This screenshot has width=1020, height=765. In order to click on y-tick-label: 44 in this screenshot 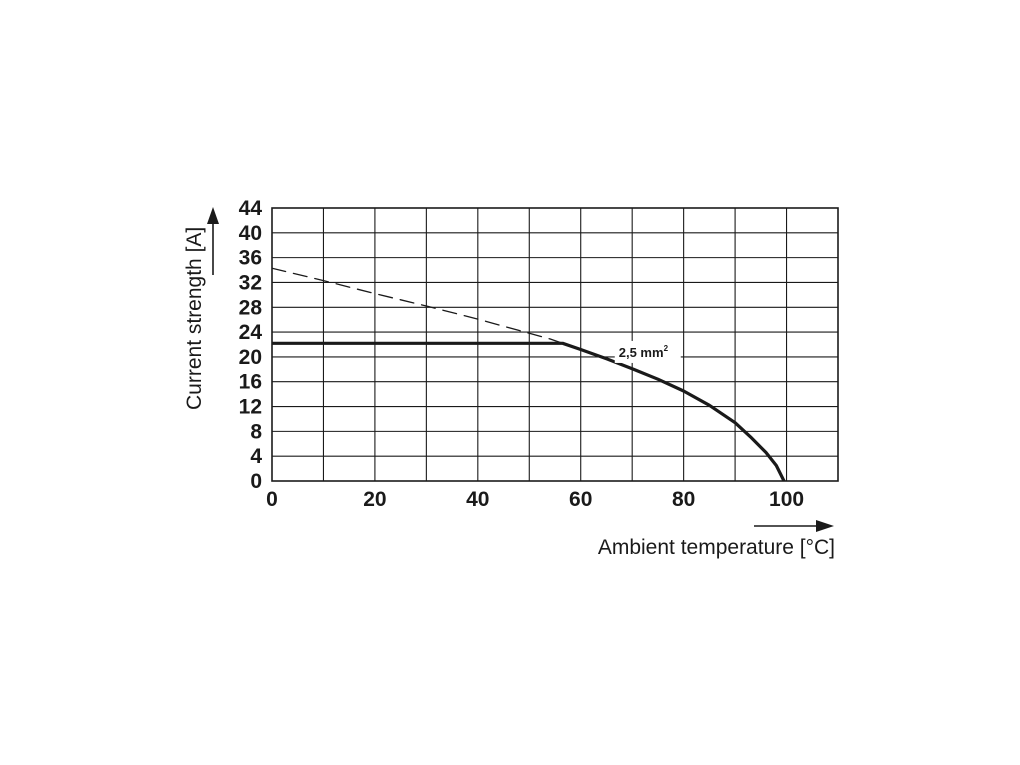, I will do `click(251, 208)`.